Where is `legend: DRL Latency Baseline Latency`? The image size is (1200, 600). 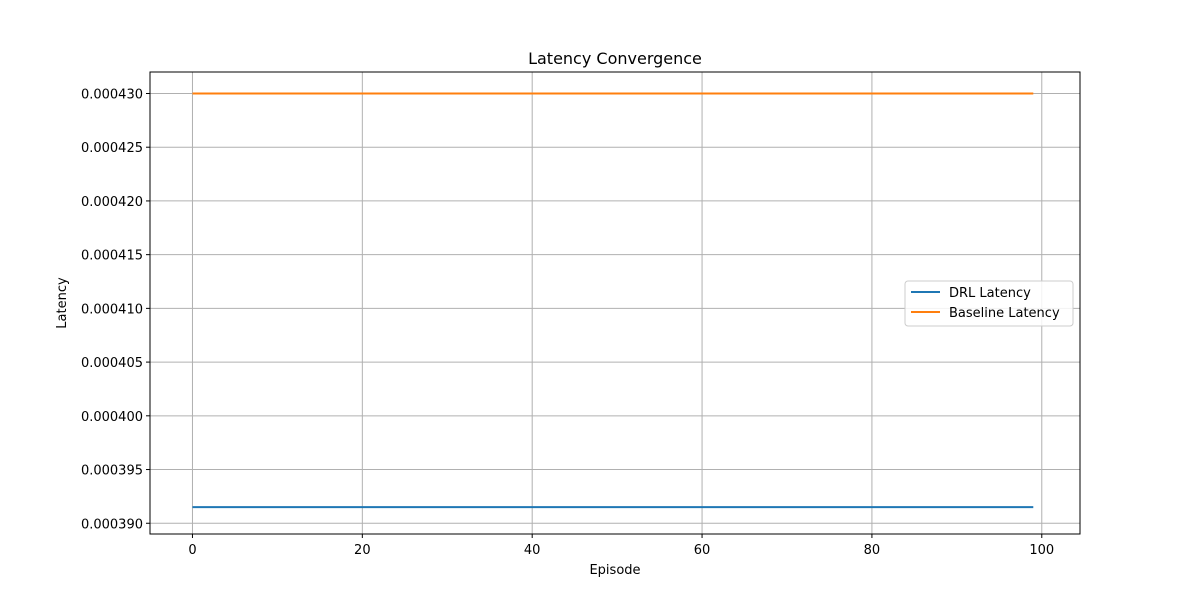
legend: DRL Latency Baseline Latency is located at coordinates (989, 303).